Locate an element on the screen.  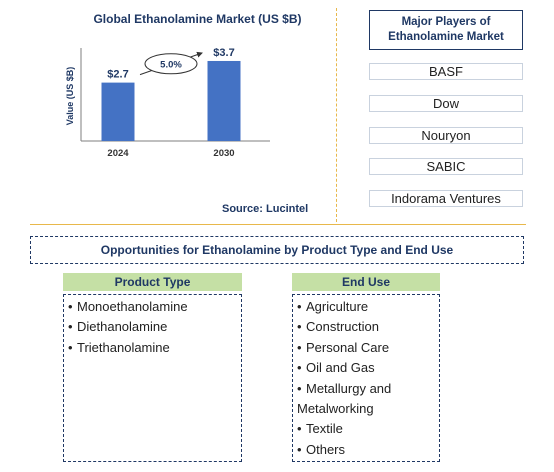
cagr-bubble is located at coordinates (171, 64).